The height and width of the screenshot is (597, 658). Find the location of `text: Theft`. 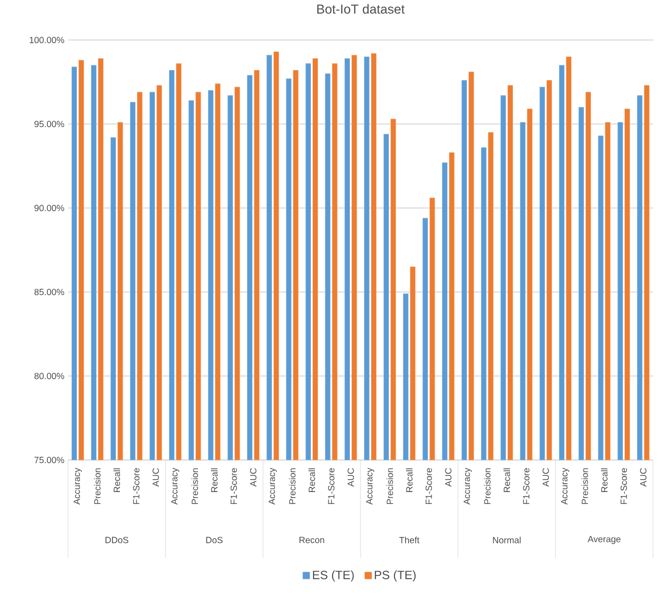

text: Theft is located at coordinates (409, 540).